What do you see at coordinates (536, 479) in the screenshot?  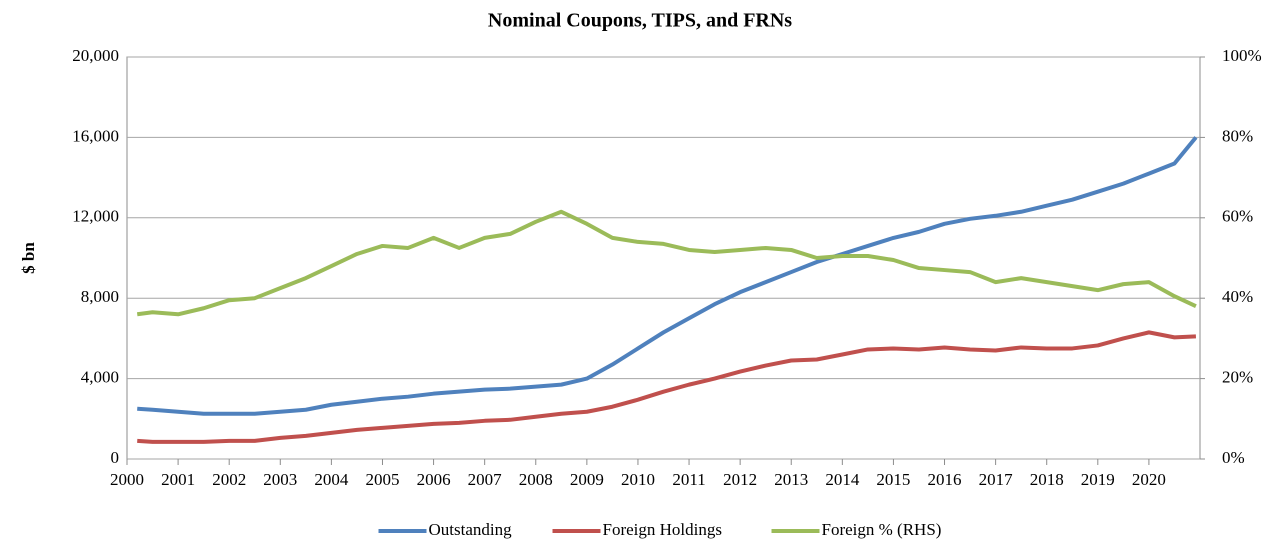 I see `x-tick-label: 2008` at bounding box center [536, 479].